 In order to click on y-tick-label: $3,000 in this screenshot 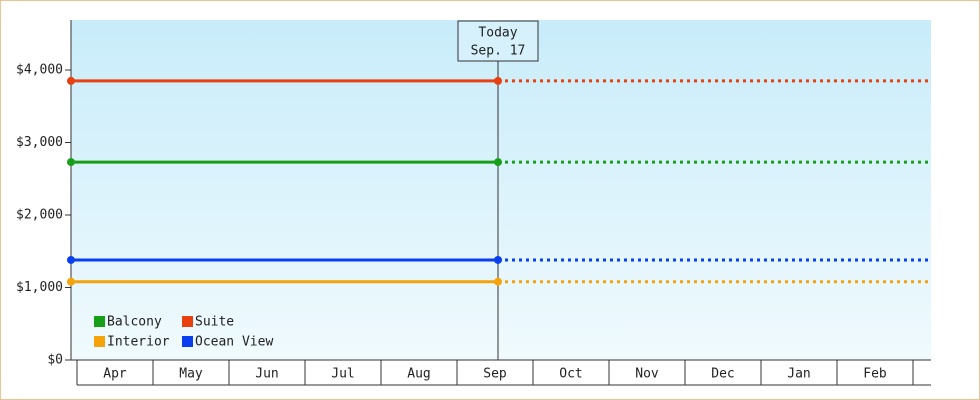, I will do `click(39, 142)`.